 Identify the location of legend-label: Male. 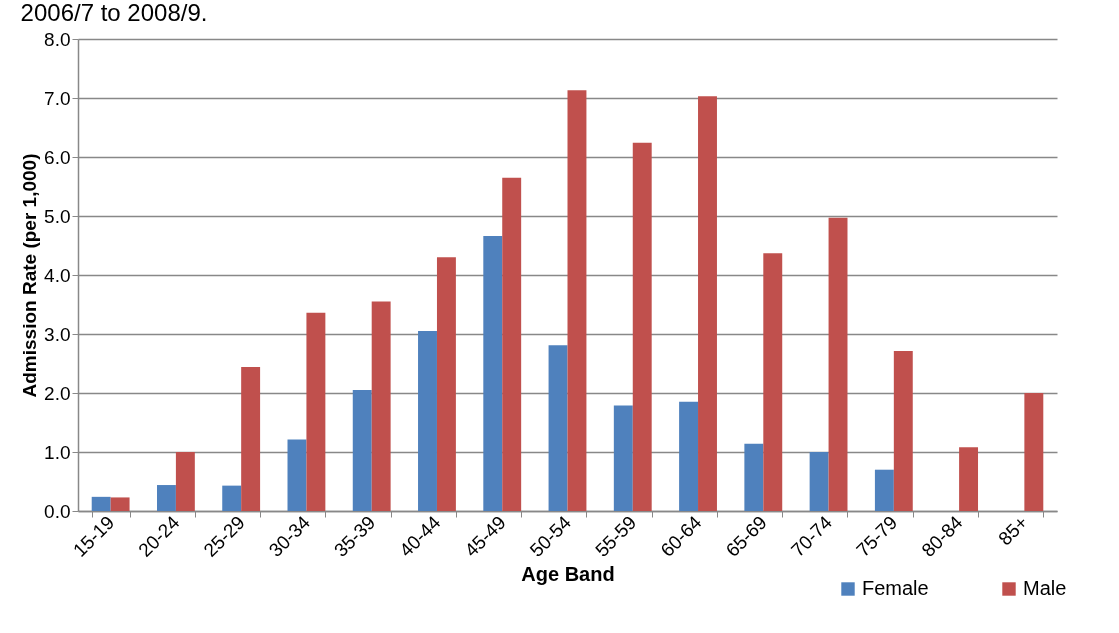
(1045, 588).